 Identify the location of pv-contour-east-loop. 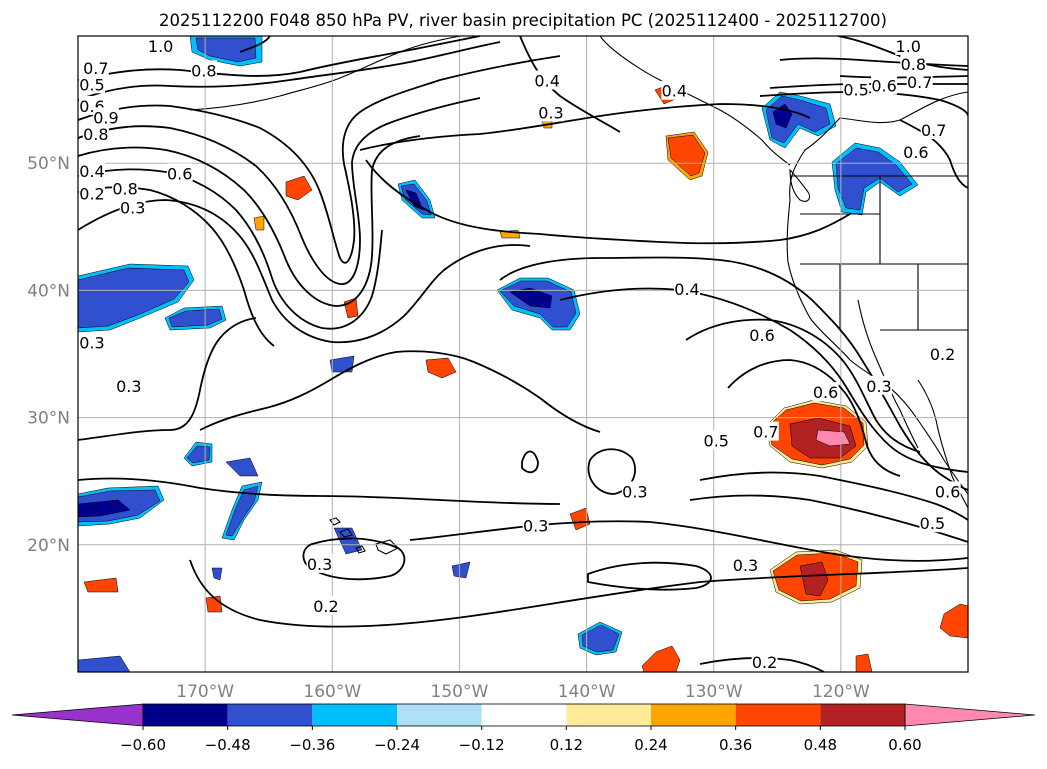
(933, 154).